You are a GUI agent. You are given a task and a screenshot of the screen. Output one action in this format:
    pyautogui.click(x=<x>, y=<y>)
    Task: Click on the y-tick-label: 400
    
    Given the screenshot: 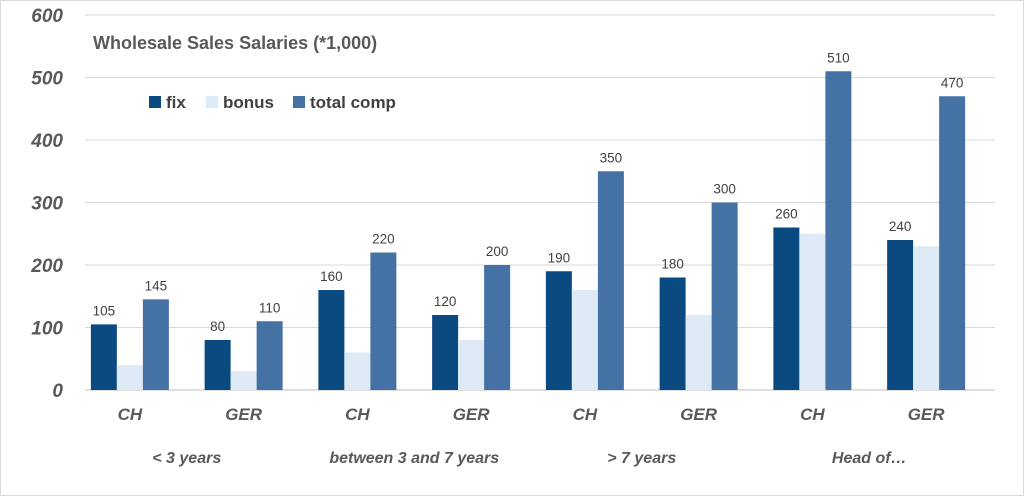 What is the action you would take?
    pyautogui.click(x=46, y=141)
    